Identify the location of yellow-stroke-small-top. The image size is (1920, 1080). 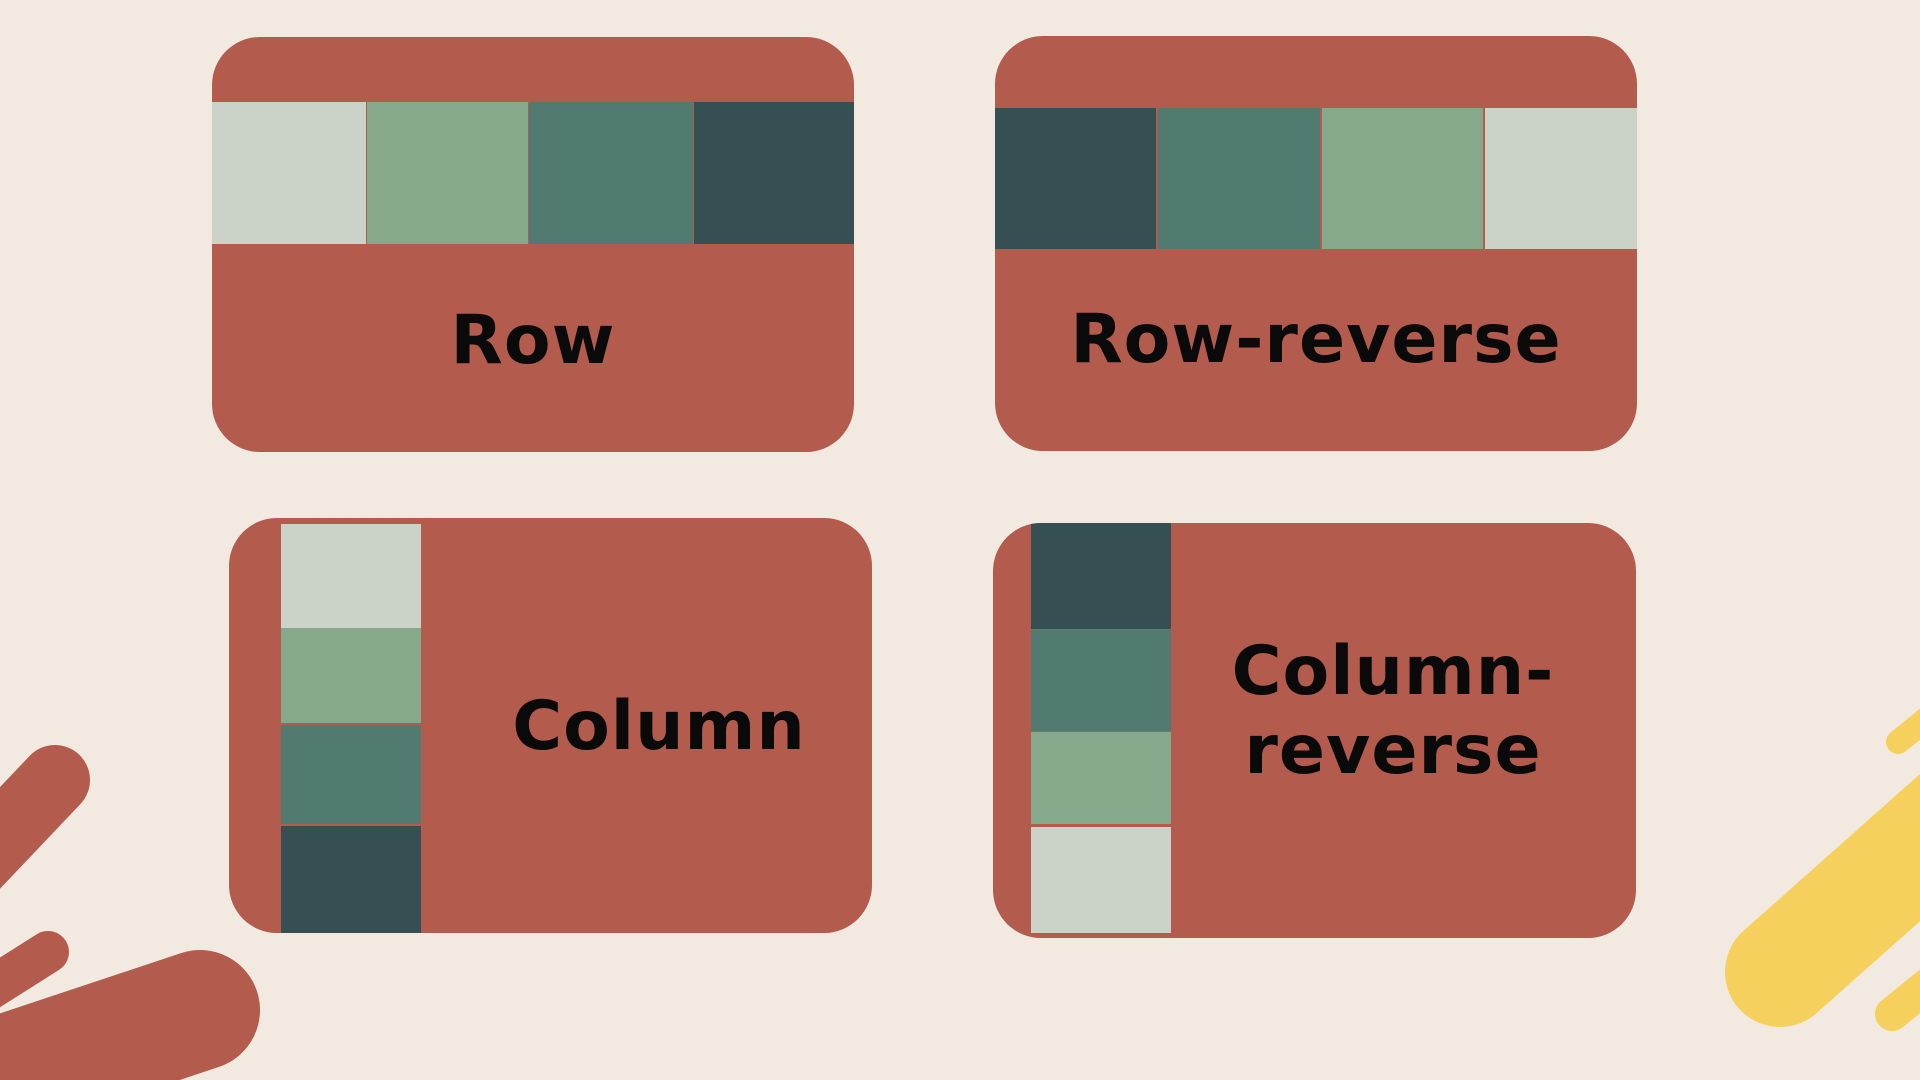
(1903, 731).